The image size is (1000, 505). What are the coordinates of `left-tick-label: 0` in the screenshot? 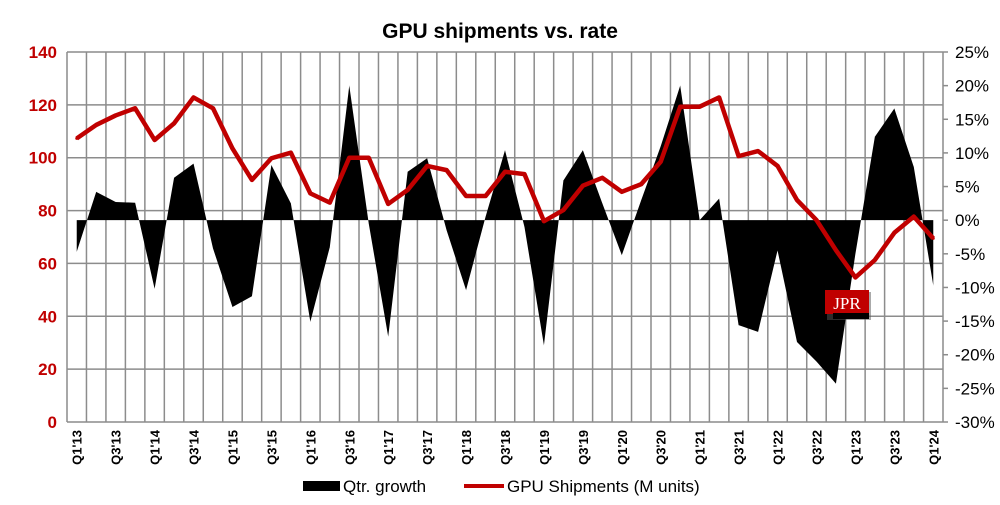 It's located at (52, 422).